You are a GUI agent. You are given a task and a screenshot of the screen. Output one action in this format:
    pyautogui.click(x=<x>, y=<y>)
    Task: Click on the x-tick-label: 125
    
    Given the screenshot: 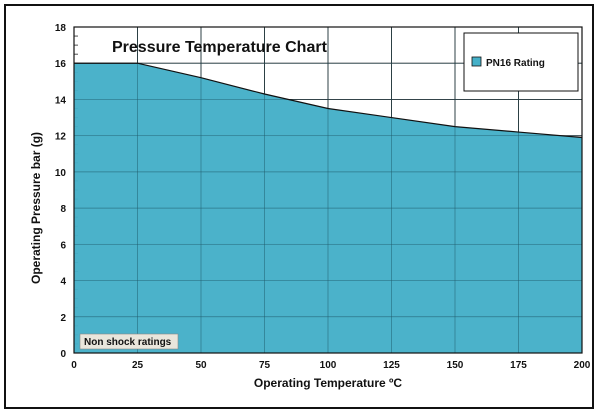 What is the action you would take?
    pyautogui.click(x=391, y=365)
    